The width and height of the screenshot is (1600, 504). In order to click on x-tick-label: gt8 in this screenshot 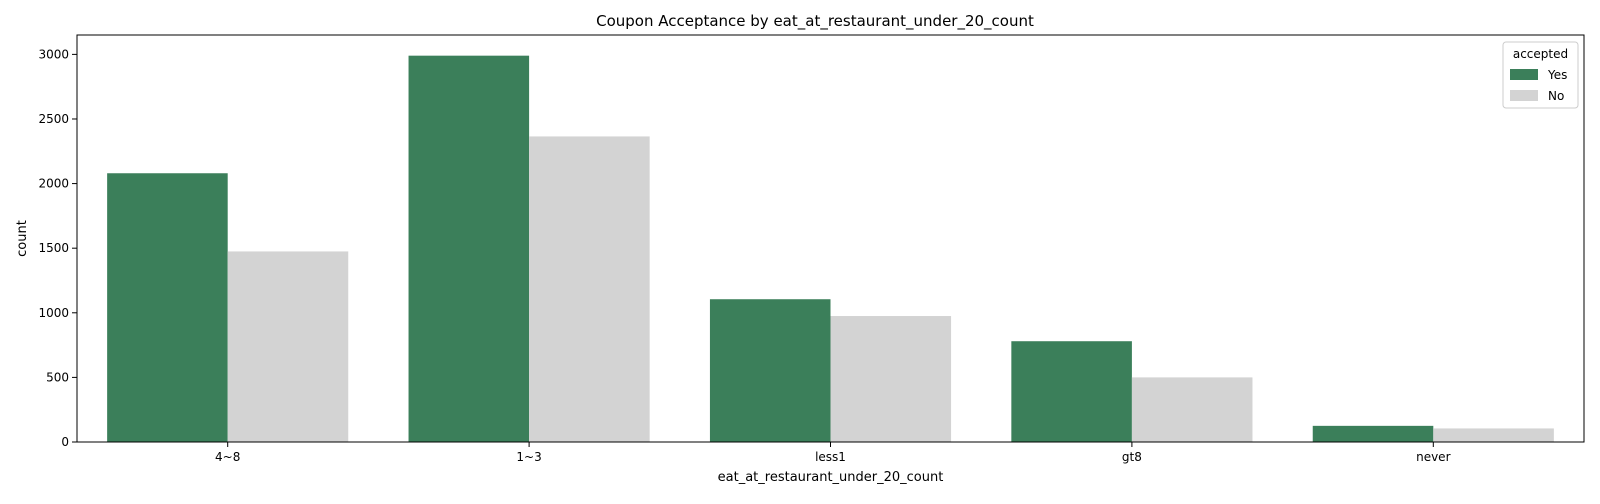, I will do `click(1132, 457)`.